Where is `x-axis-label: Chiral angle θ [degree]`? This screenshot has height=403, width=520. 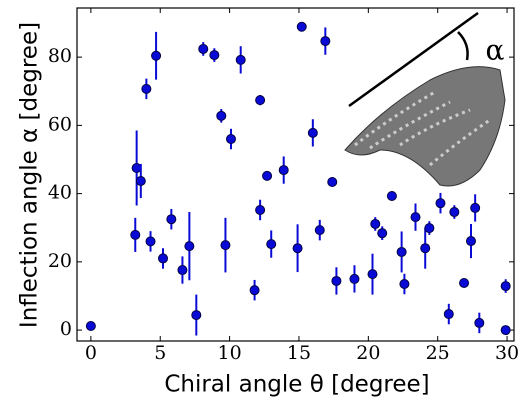 x-axis-label: Chiral angle θ [degree] is located at coordinates (296, 385).